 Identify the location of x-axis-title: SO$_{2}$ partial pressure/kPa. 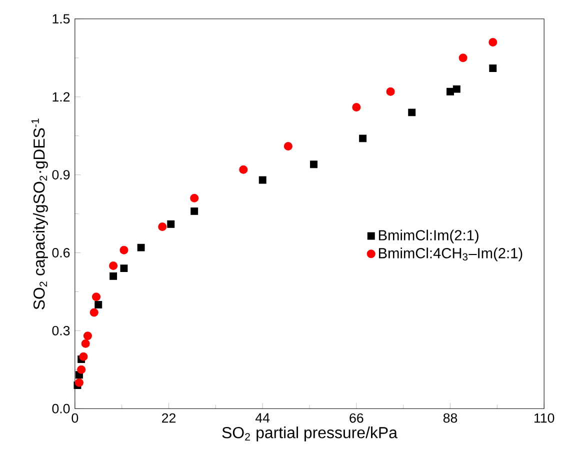
(310, 434).